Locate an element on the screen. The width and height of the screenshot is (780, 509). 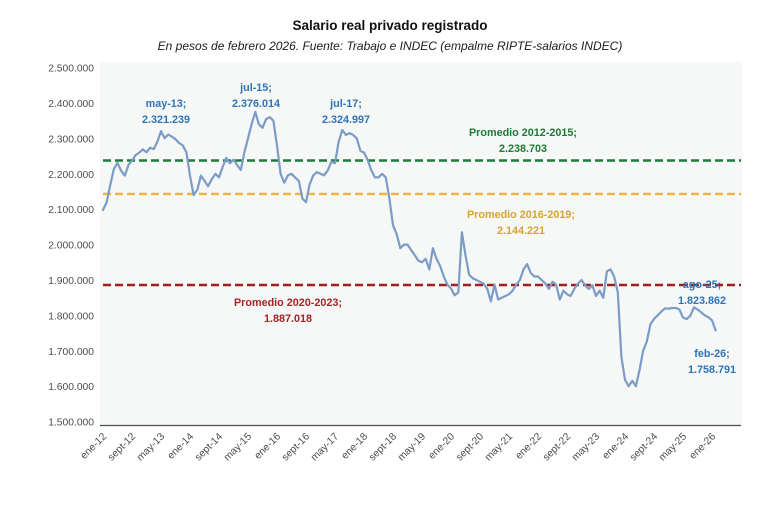
x-axis-tick-label: sept-16 is located at coordinates (296, 447).